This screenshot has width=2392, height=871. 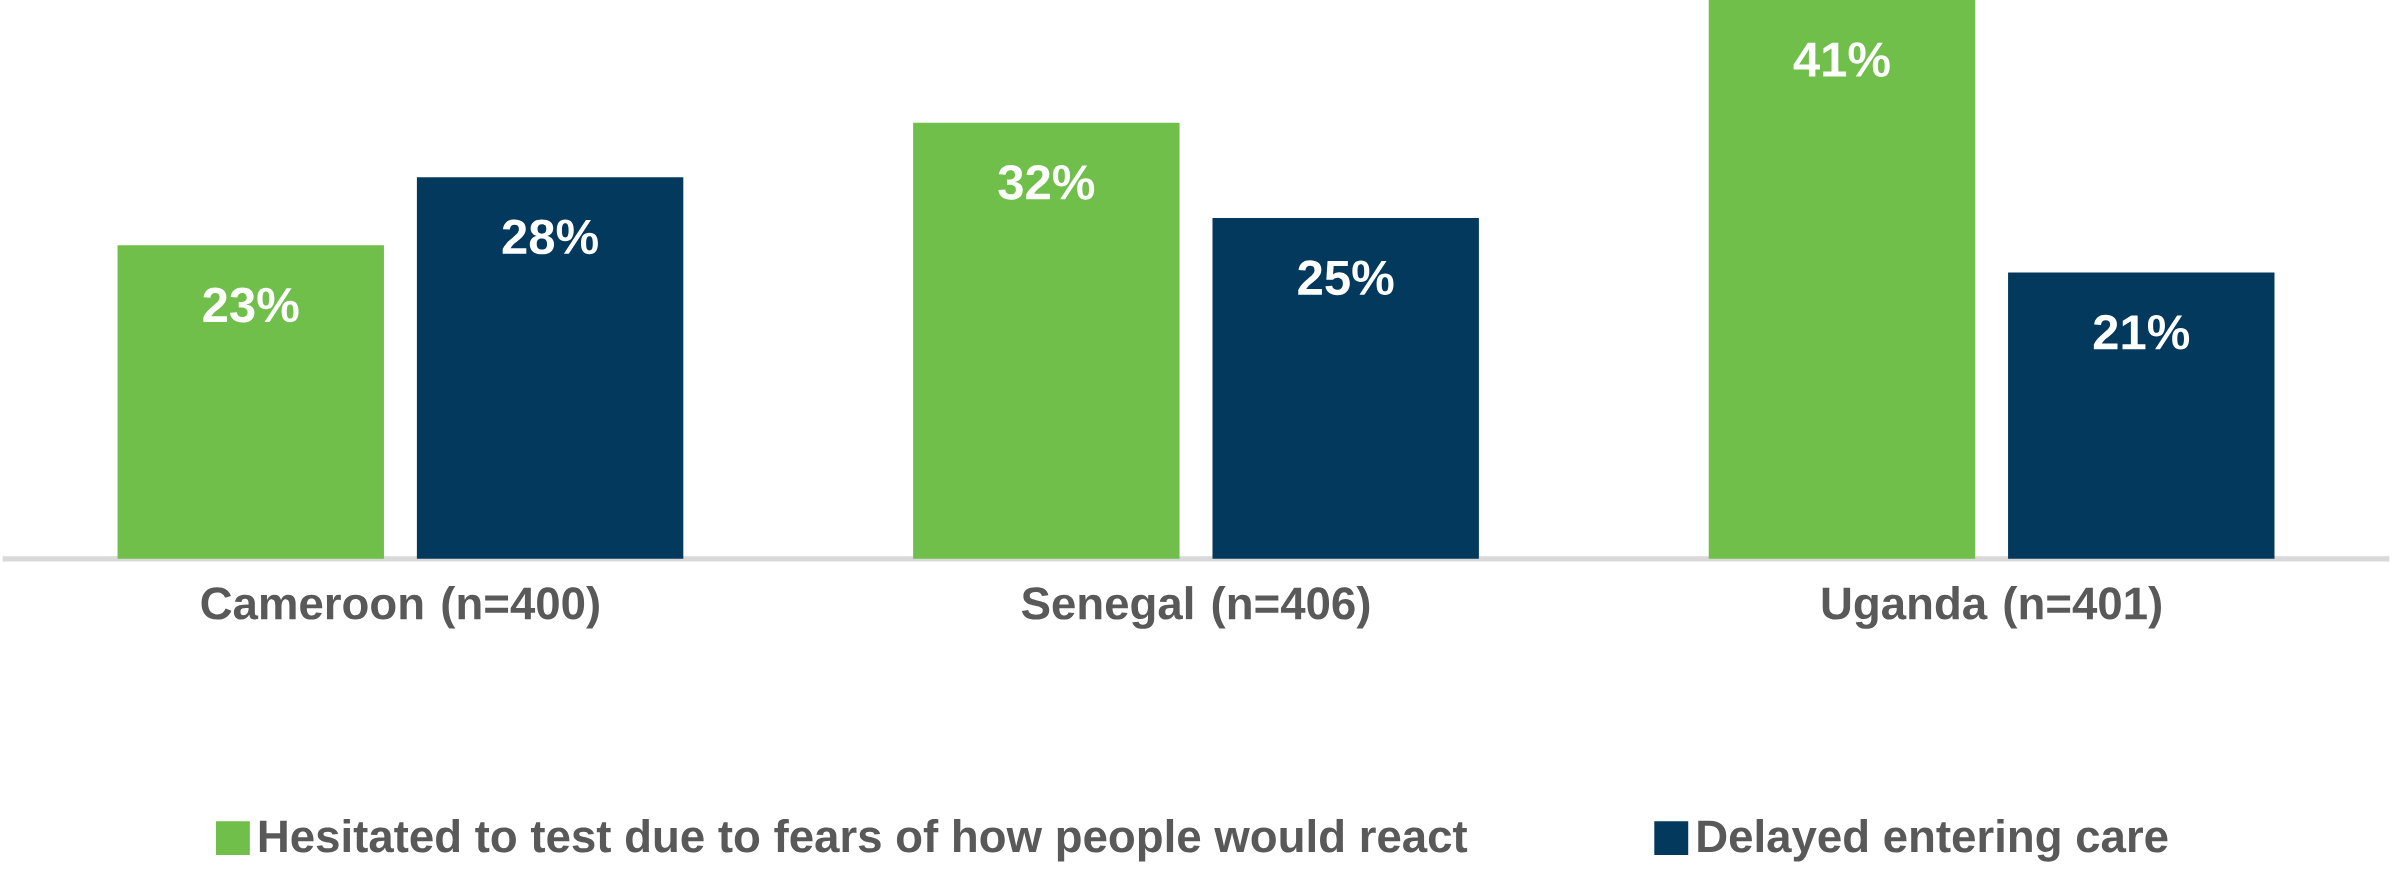 What do you see at coordinates (1346, 277) in the screenshot?
I see `data-label: 25%` at bounding box center [1346, 277].